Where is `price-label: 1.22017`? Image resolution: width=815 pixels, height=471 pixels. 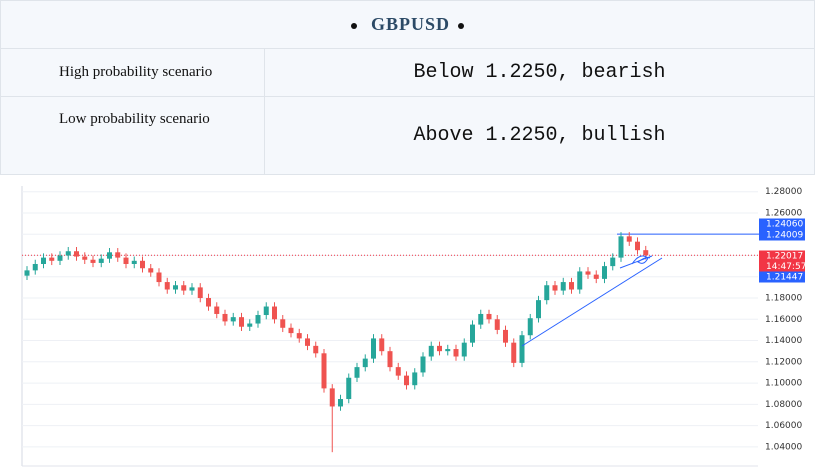
price-label: 1.22017 is located at coordinates (784, 257).